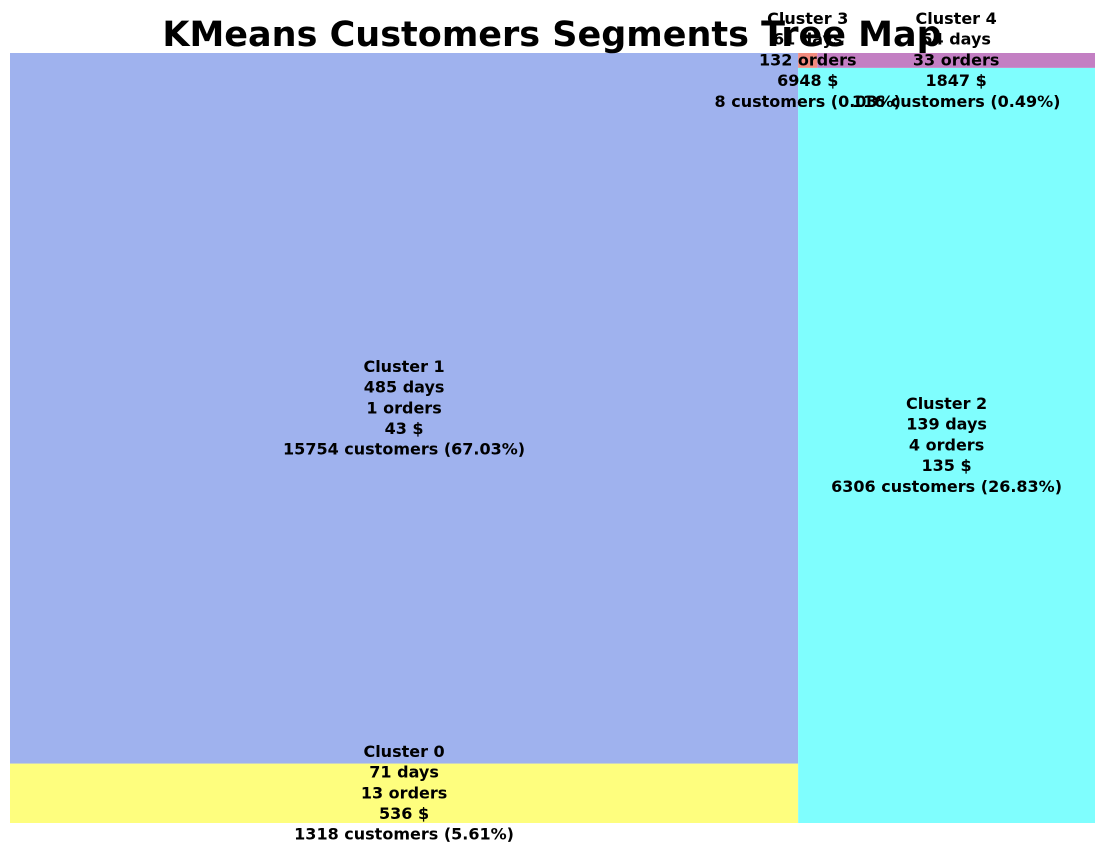  Describe the element at coordinates (404, 772) in the screenshot. I see `label-line-days: 71 days` at that location.